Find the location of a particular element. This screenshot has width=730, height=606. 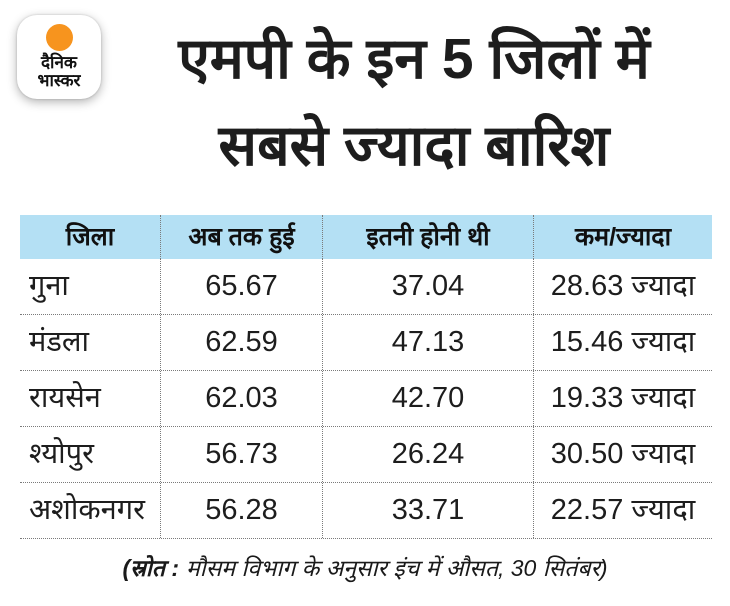

table-row: श्योपुर 56.73 26.24 30.50 ज्यादा is located at coordinates (366, 455).